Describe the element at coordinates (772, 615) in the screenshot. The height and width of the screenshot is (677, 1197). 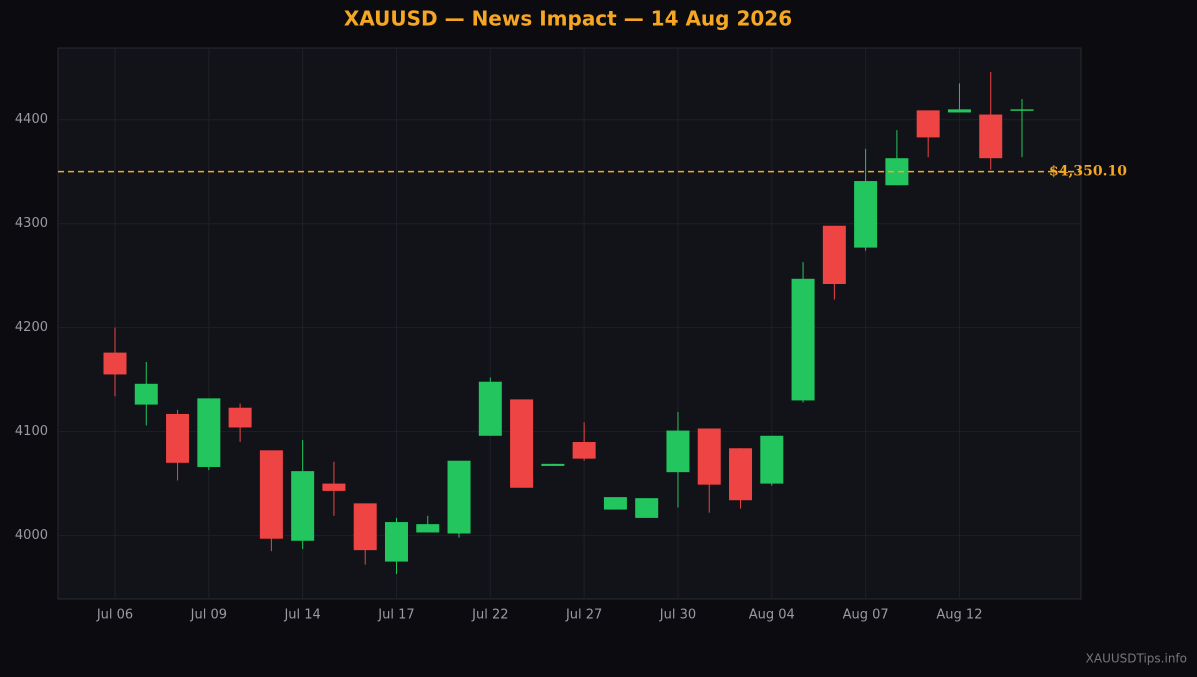
I see `x-tick-label: Aug 04` at that location.